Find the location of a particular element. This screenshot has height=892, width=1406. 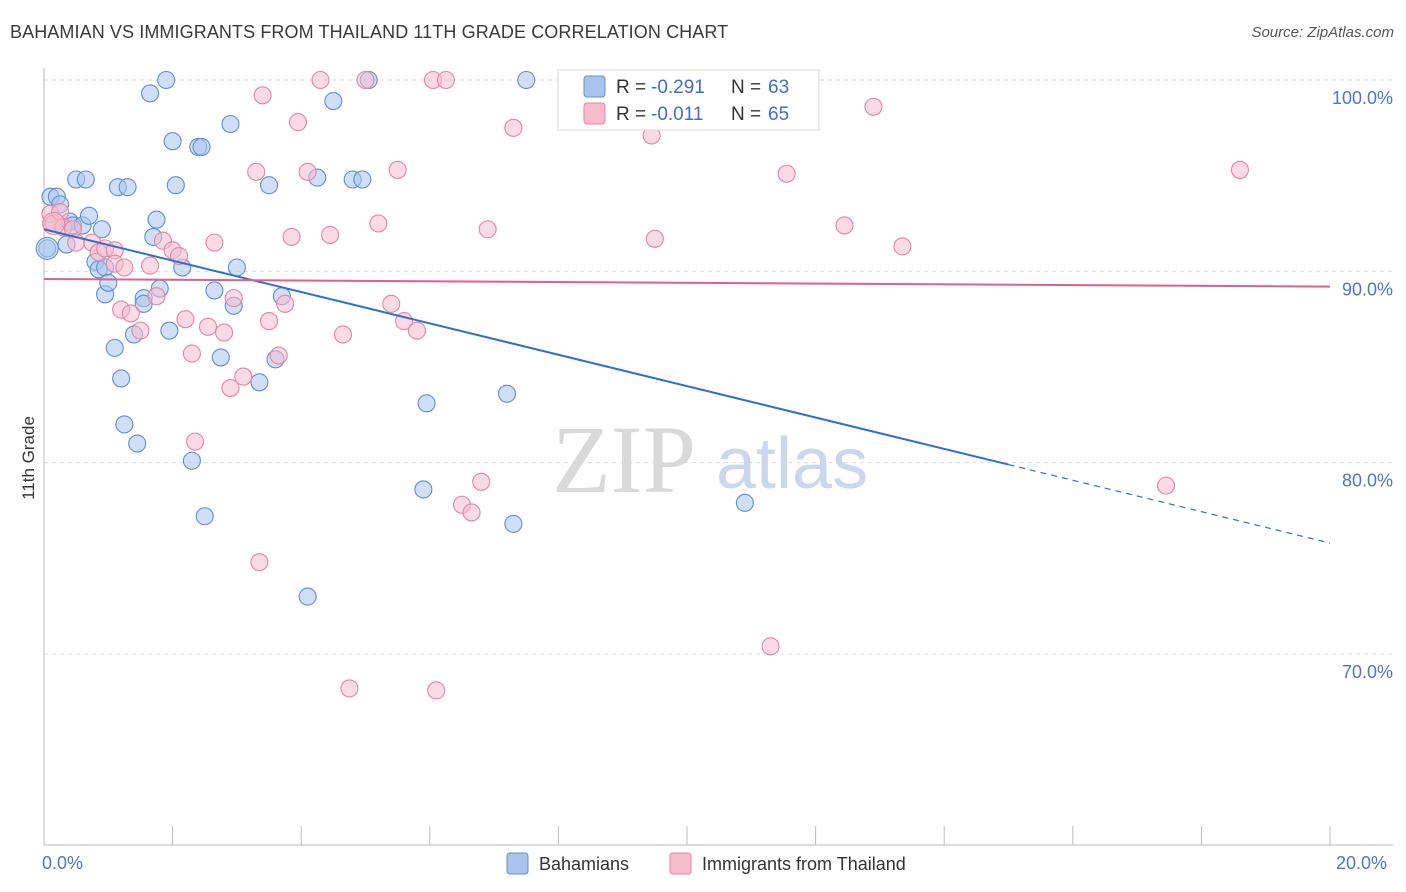

x-ticks is located at coordinates (687, 835).